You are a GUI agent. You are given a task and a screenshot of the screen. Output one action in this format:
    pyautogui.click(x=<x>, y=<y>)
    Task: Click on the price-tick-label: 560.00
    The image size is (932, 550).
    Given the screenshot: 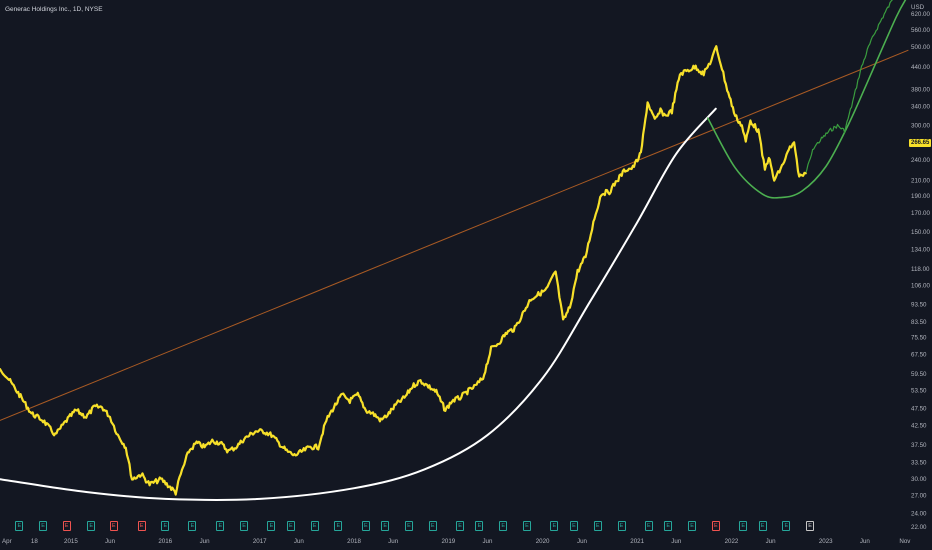 What is the action you would take?
    pyautogui.click(x=920, y=30)
    